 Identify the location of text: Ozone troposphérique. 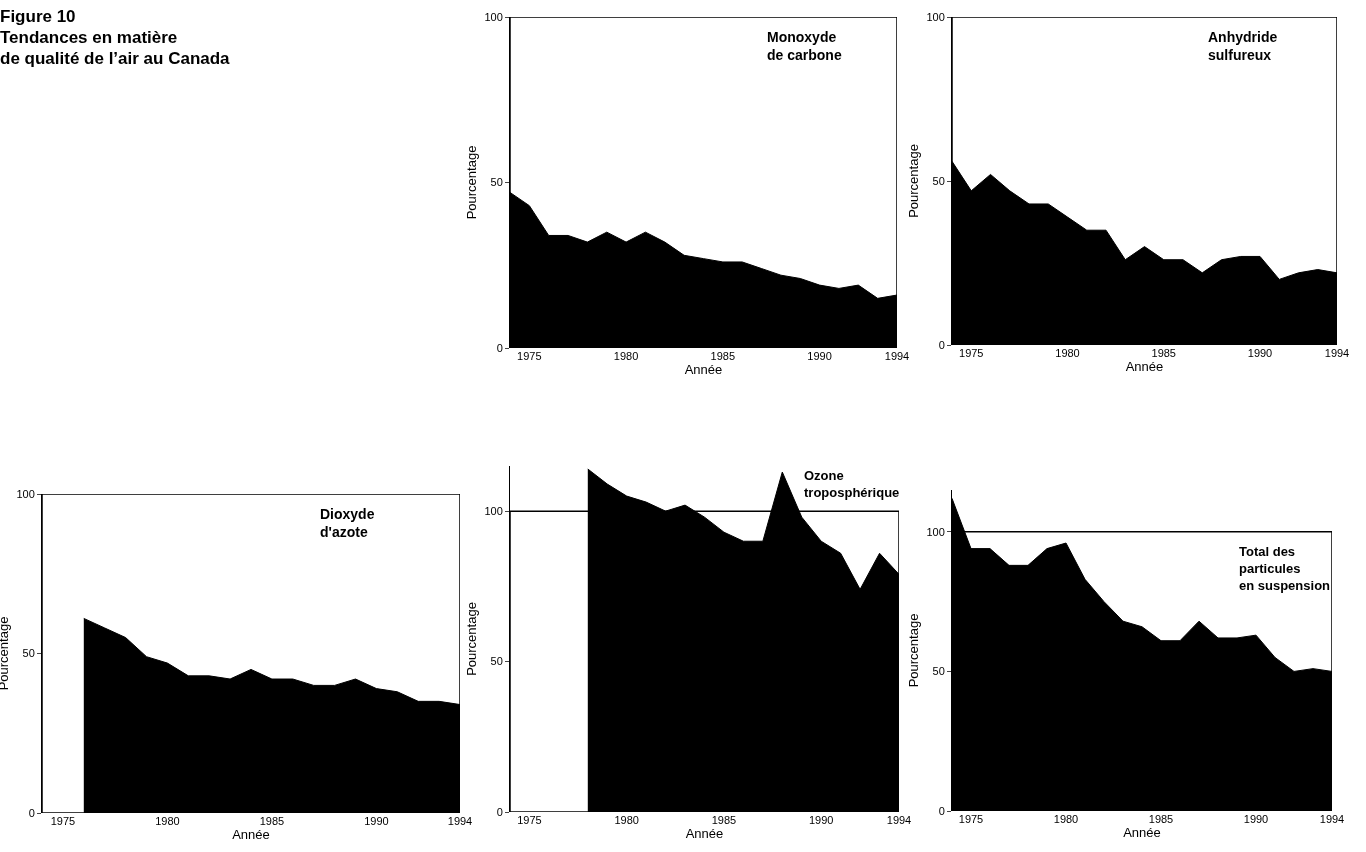
(852, 484).